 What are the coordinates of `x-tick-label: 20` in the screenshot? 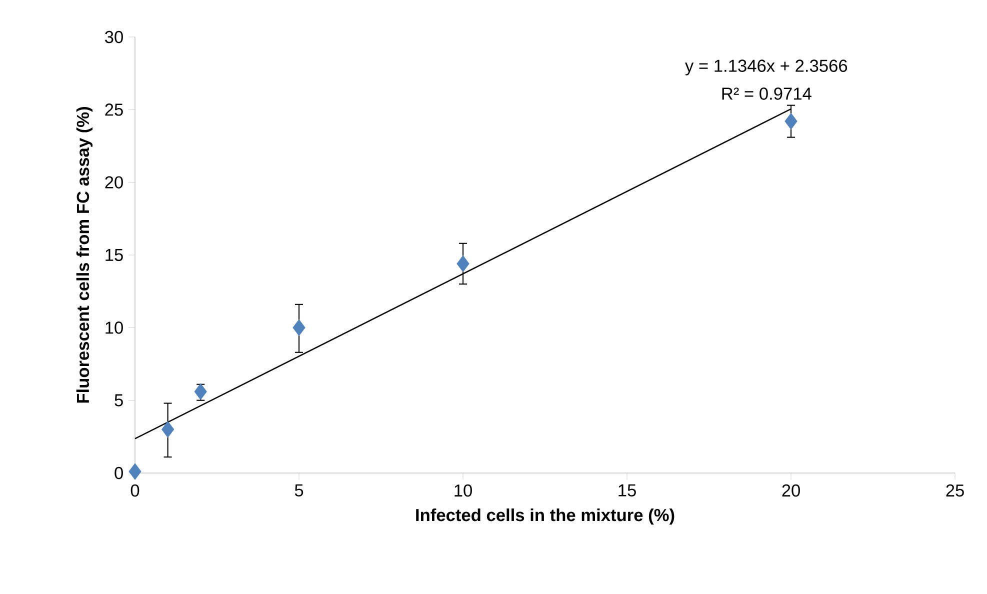 It's located at (791, 490).